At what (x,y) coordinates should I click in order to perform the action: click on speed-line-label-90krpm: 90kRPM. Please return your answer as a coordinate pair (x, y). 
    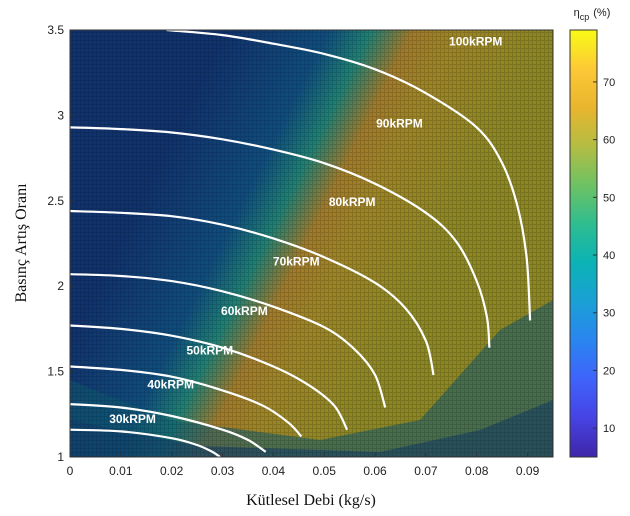
    Looking at the image, I should click on (399, 123).